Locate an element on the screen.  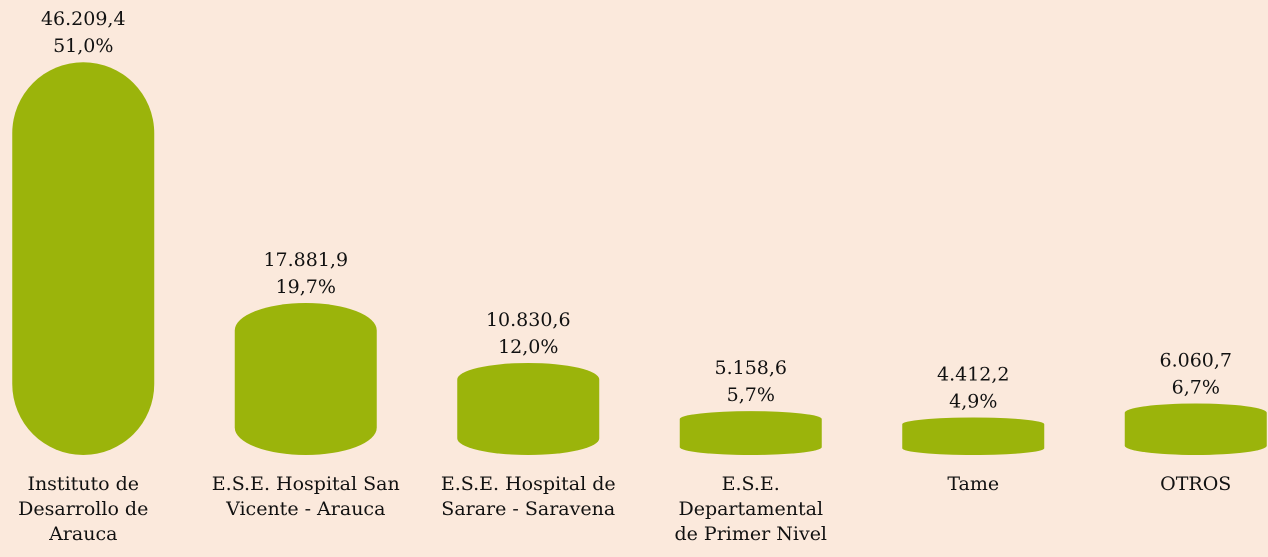
share-label: 12,0% is located at coordinates (528, 347).